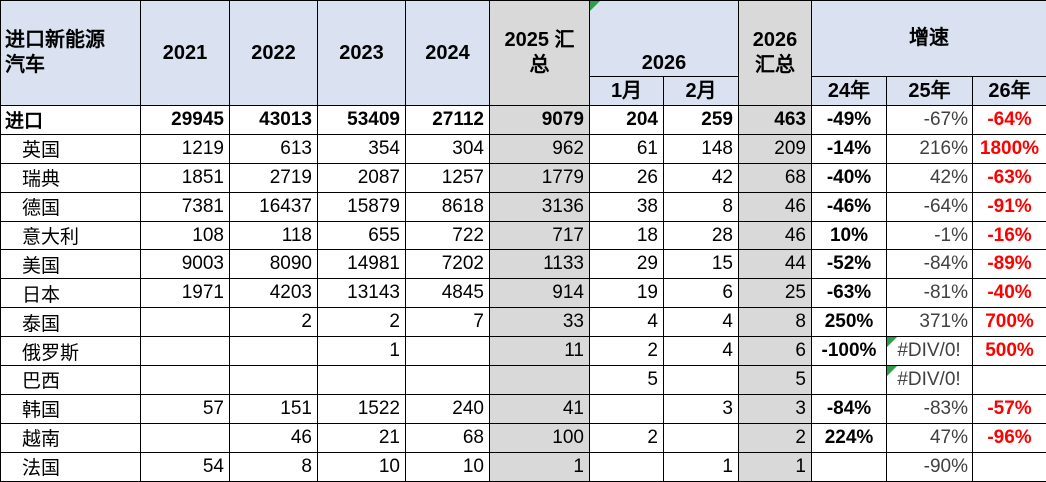 This screenshot has width=1046, height=482. I want to click on row-label: 法国, so click(71, 466).